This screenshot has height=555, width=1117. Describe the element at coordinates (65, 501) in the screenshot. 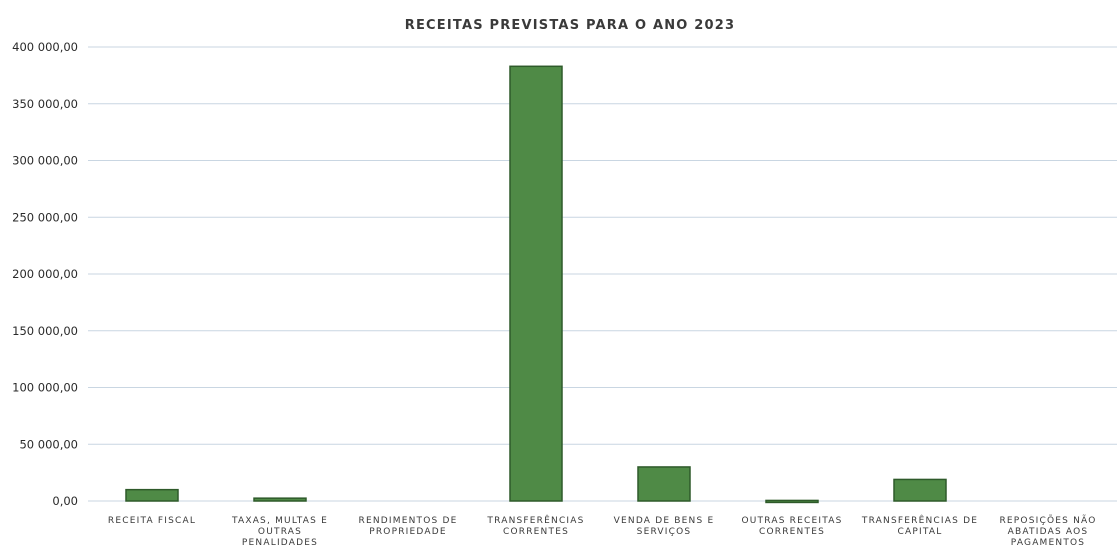

I see `y-tick-label: 0,00` at that location.